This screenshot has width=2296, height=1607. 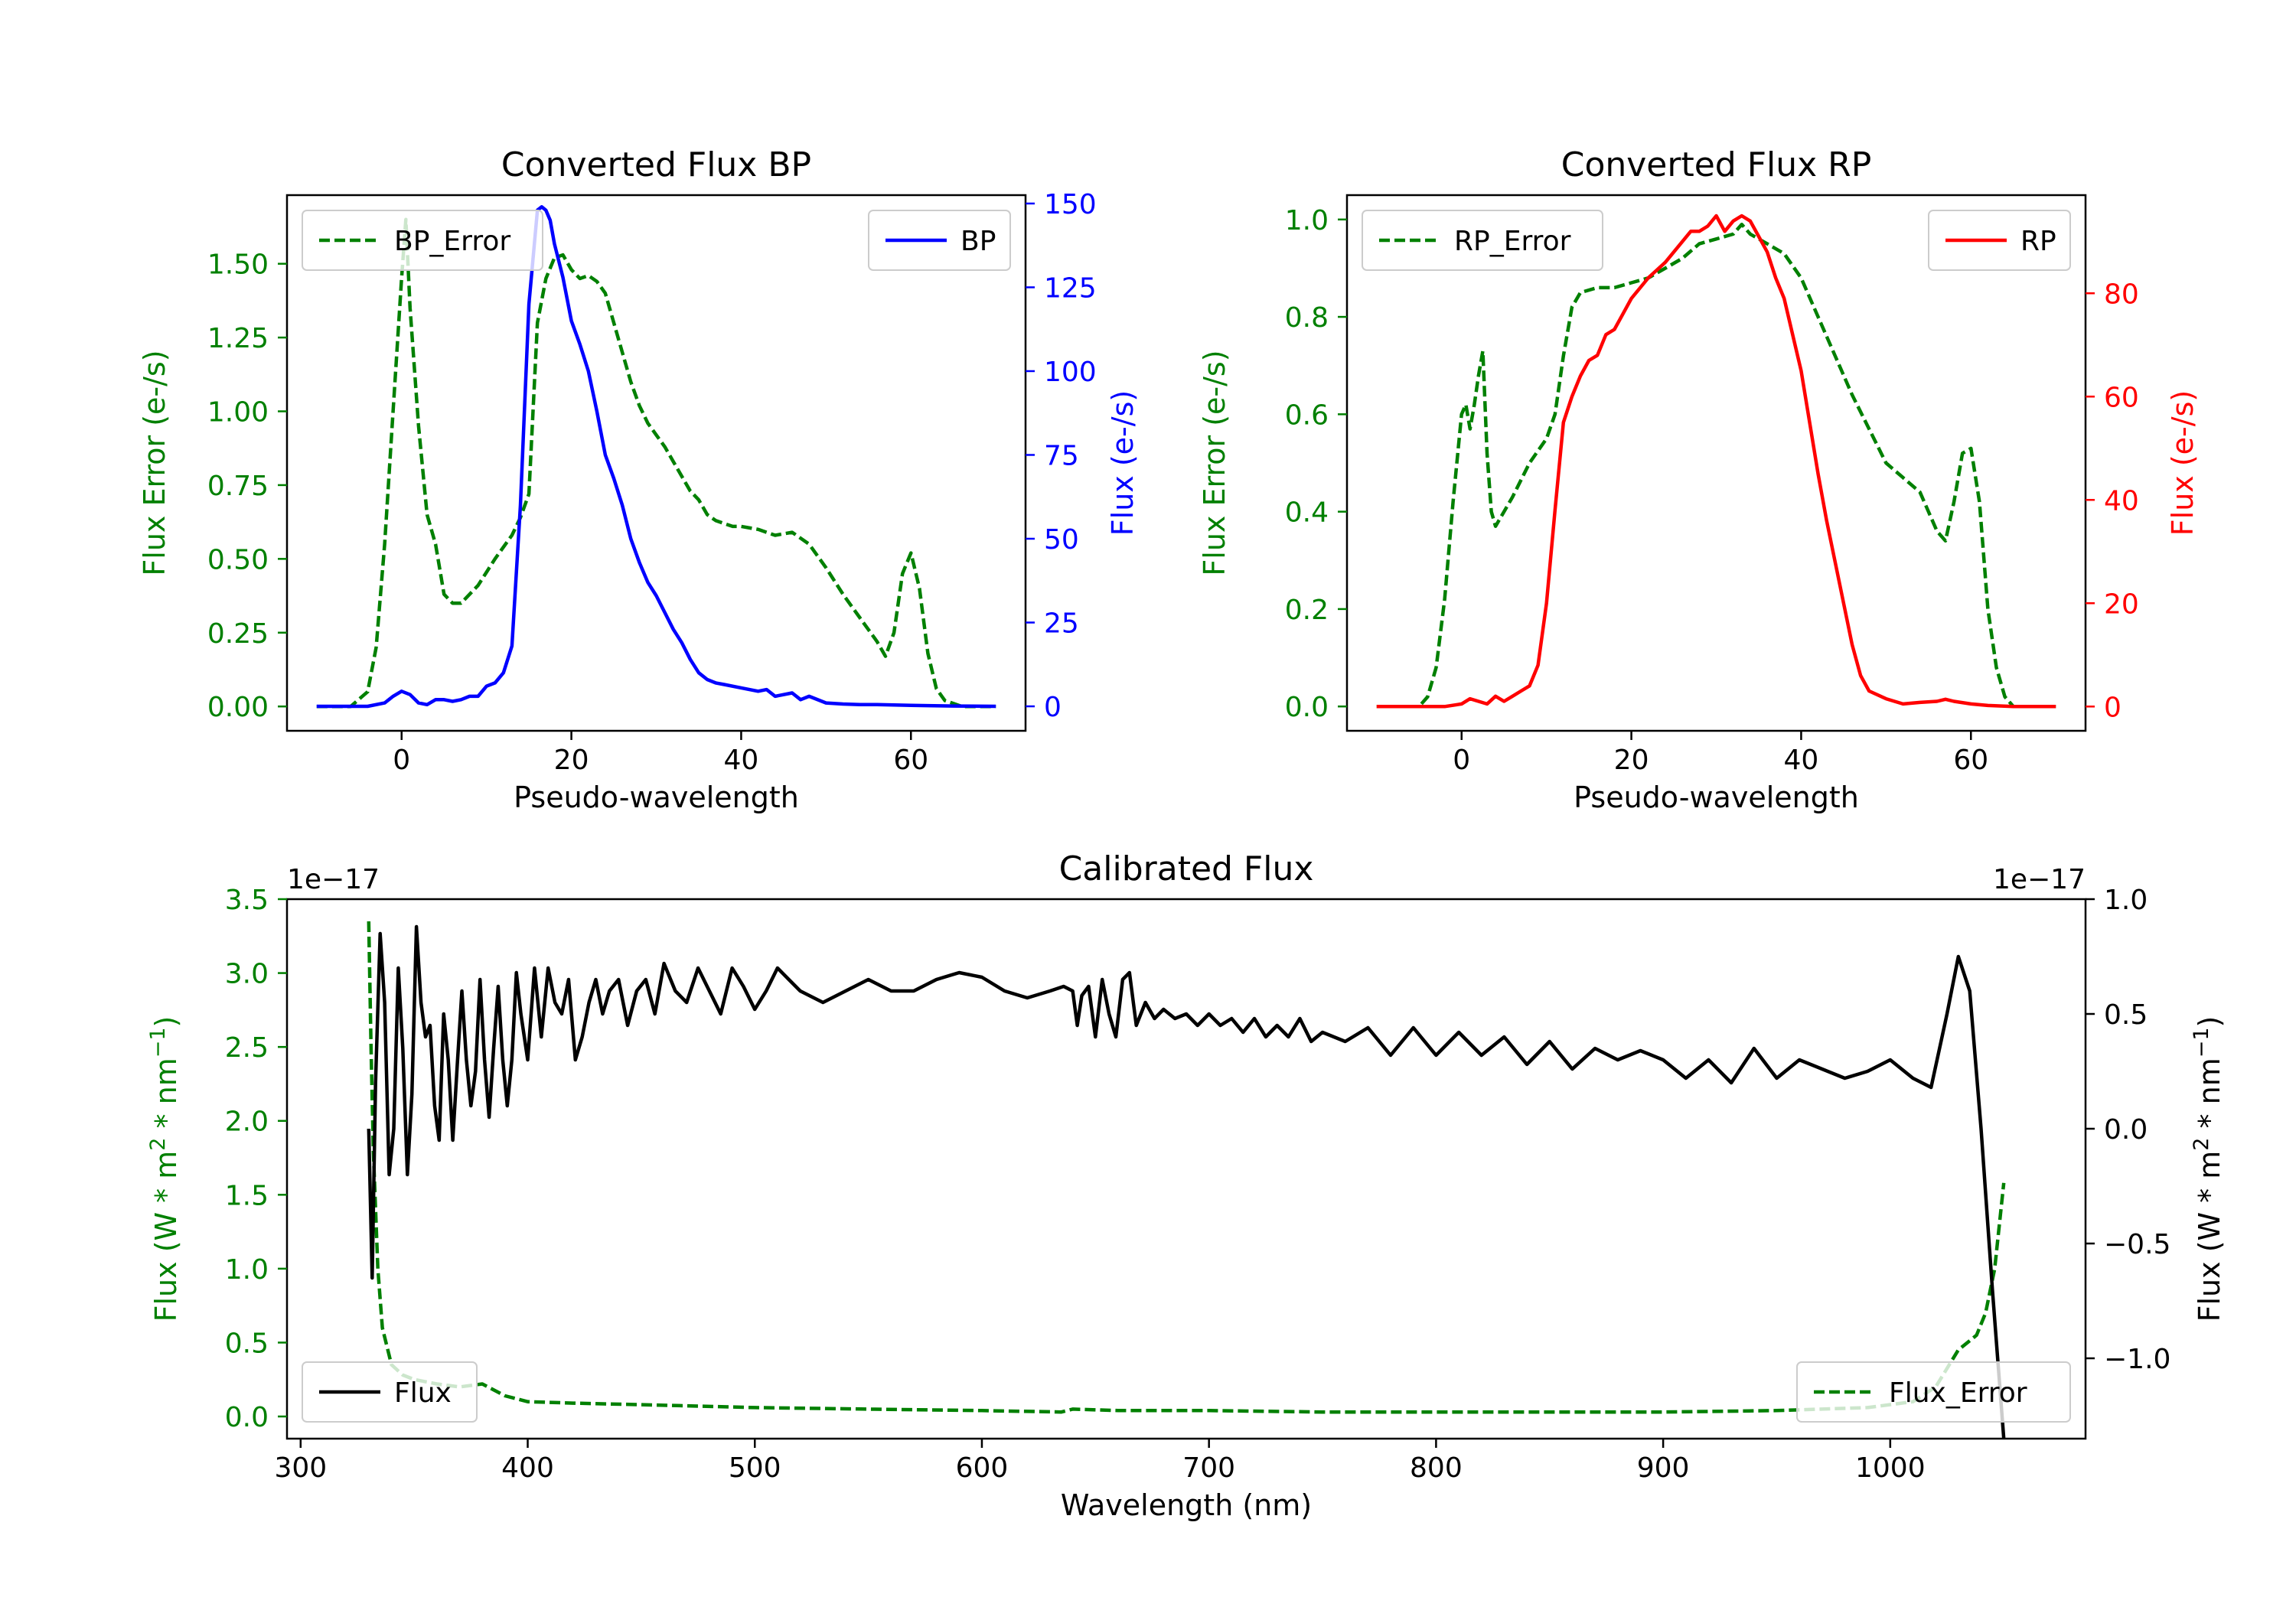 What do you see at coordinates (247, 975) in the screenshot?
I see `left-y-tick-label: 3.0` at bounding box center [247, 975].